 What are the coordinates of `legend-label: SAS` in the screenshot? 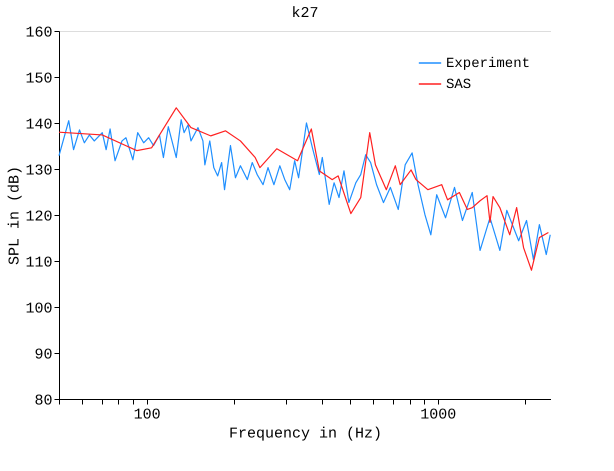 It's located at (459, 85).